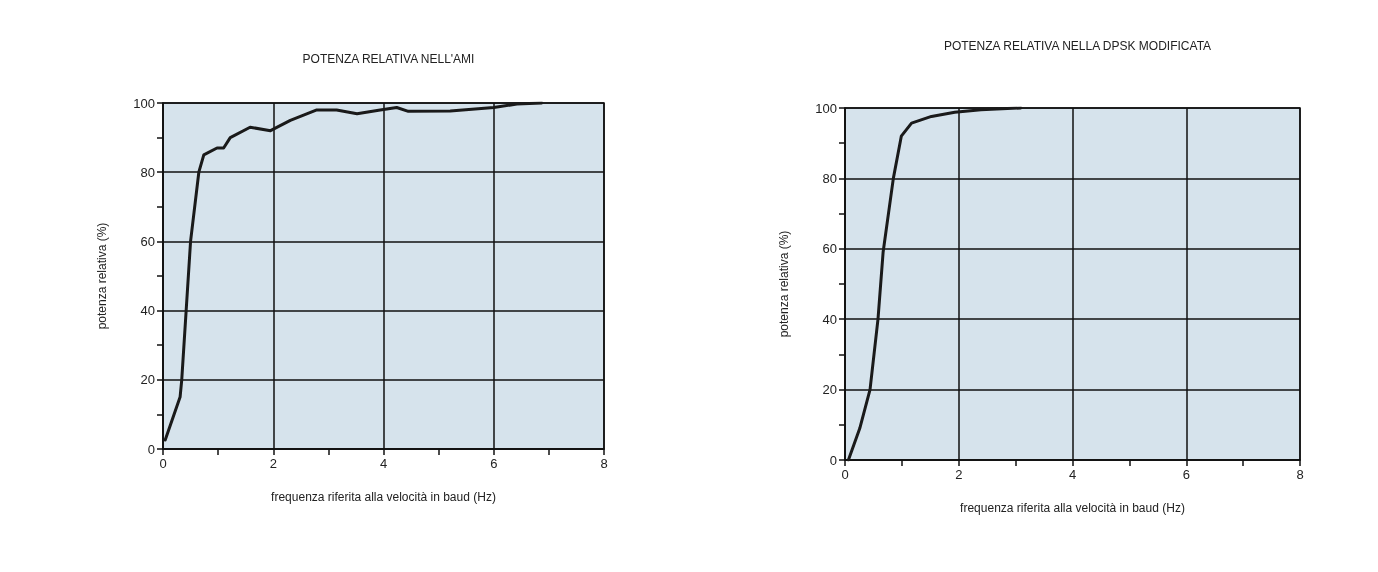  Describe the element at coordinates (151, 449) in the screenshot. I see `y-tick-label: 0` at that location.